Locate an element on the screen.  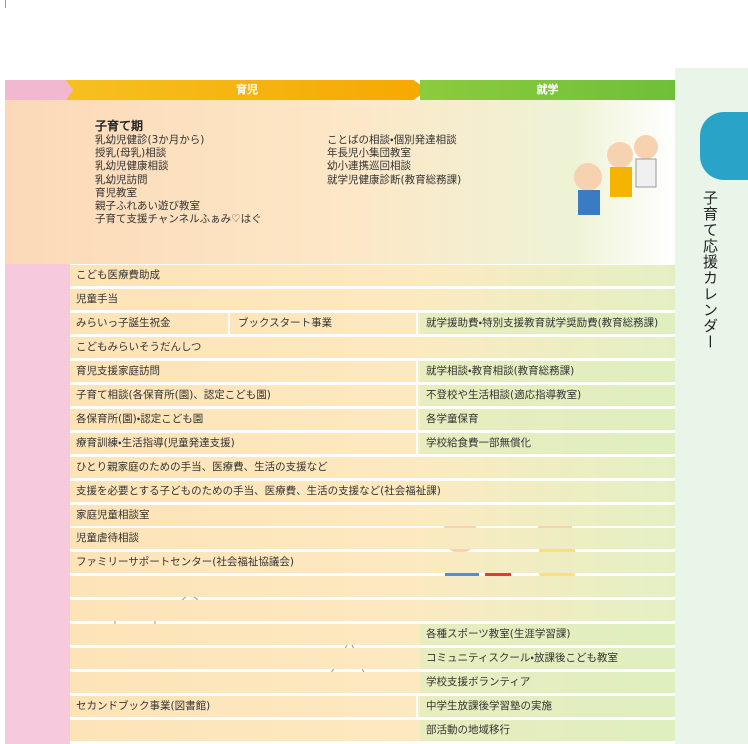
header-pink is located at coordinates (40, 90).